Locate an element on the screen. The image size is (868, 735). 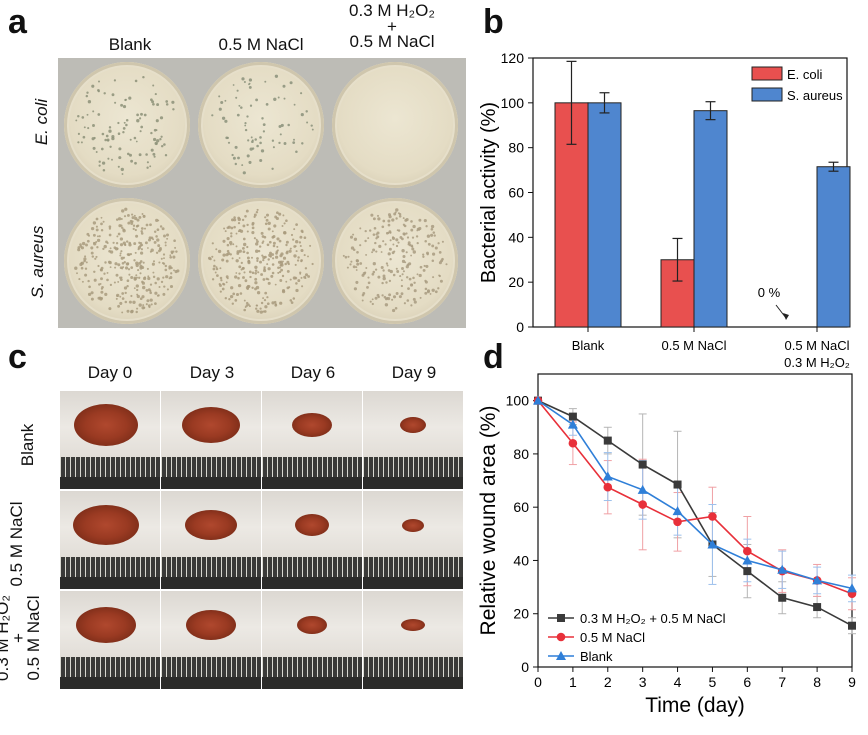
plate-h2o2-saureus is located at coordinates (395, 261).